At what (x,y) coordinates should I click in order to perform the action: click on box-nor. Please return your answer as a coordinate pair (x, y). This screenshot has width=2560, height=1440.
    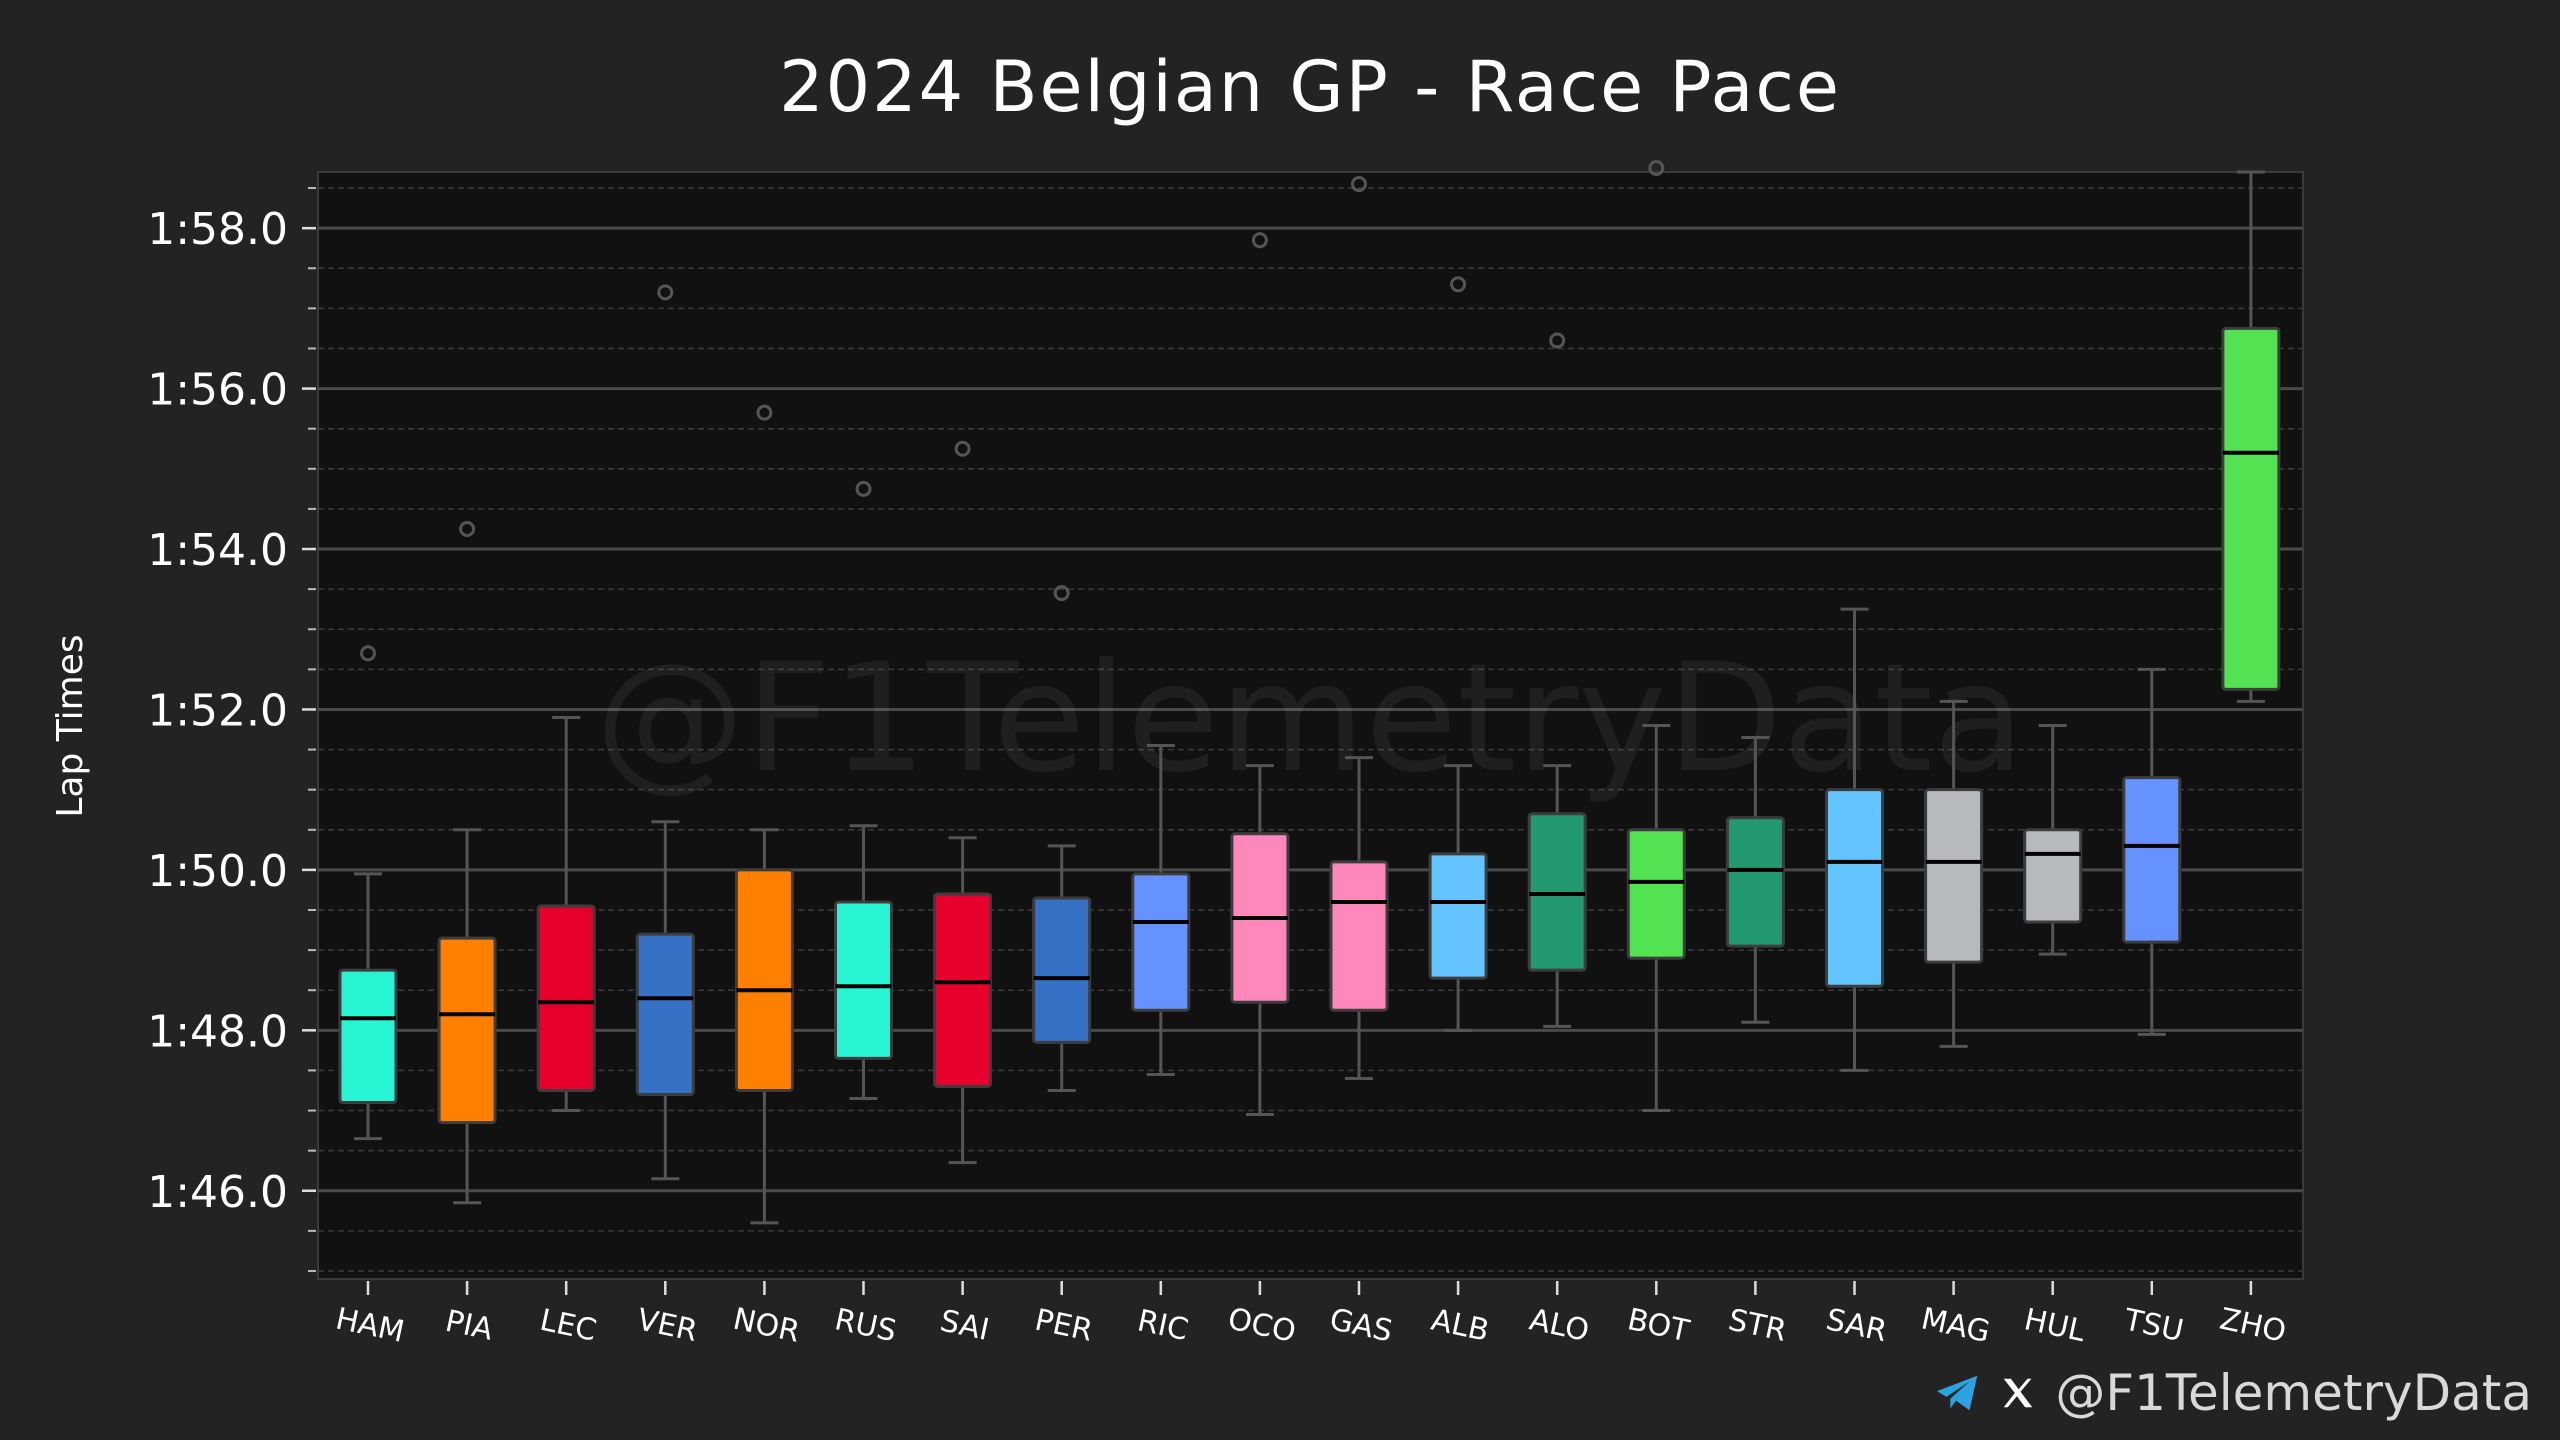
    Looking at the image, I should click on (764, 814).